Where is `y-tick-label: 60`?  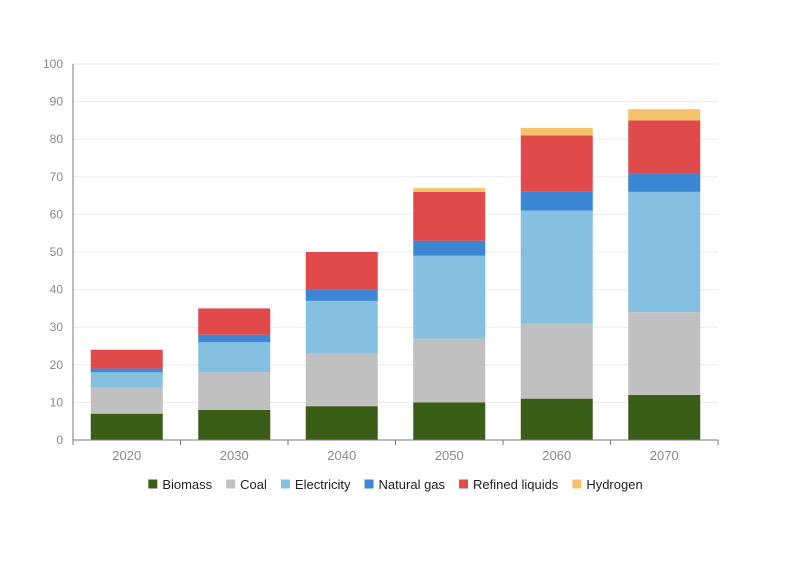
y-tick-label: 60 is located at coordinates (57, 214).